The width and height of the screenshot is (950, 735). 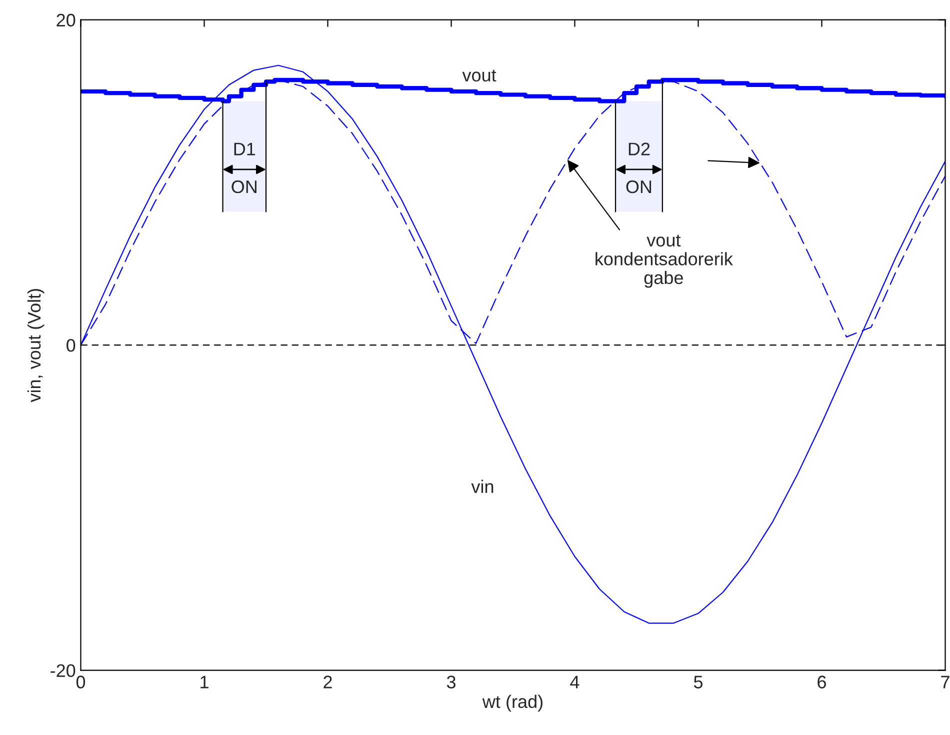 What do you see at coordinates (639, 168) in the screenshot?
I see `text: D2 ON` at bounding box center [639, 168].